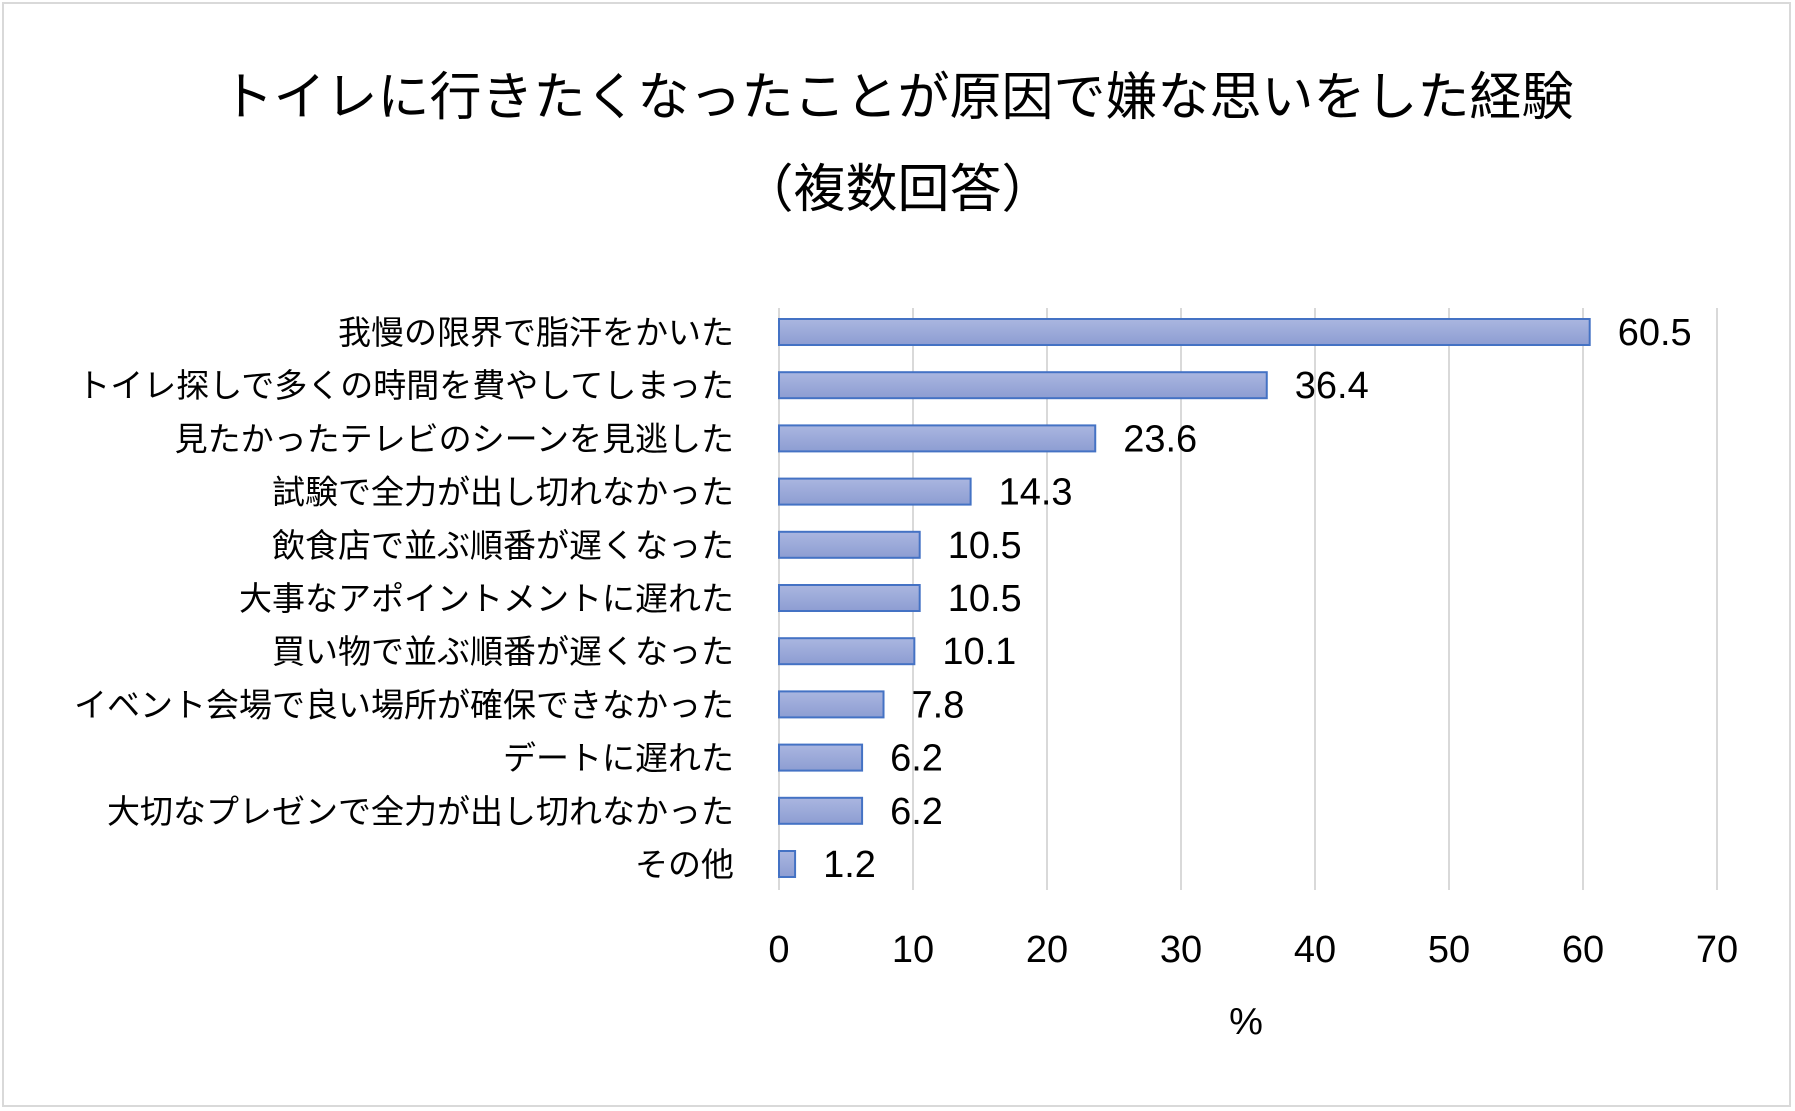  I want to click on chart-title-line-2: （複数回答）, so click(897, 190).